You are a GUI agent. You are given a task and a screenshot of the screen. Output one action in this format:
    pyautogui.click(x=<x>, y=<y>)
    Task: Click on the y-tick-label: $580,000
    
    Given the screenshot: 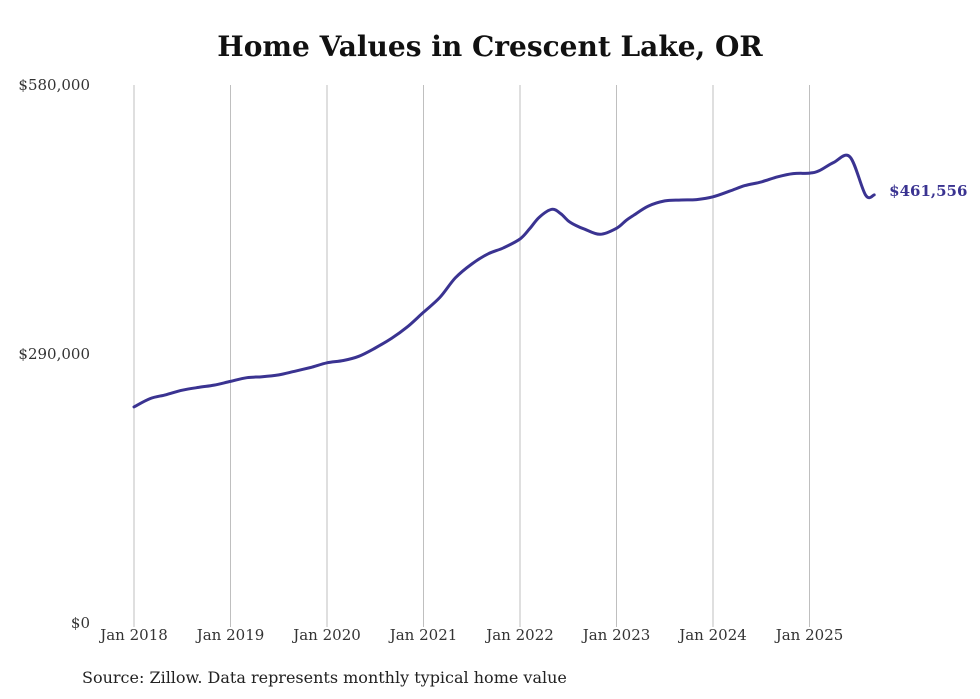 What is the action you would take?
    pyautogui.click(x=54, y=85)
    